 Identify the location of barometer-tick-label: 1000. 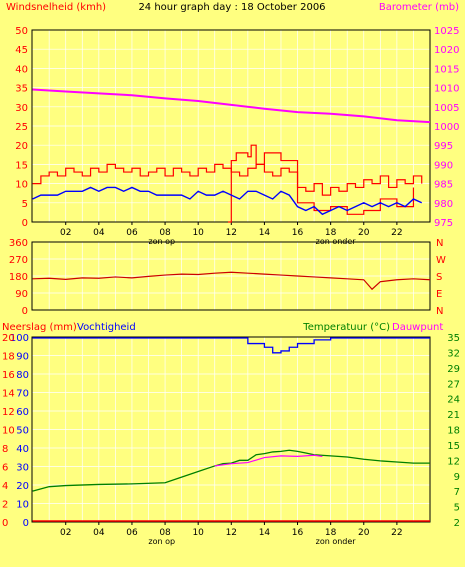
(446, 127).